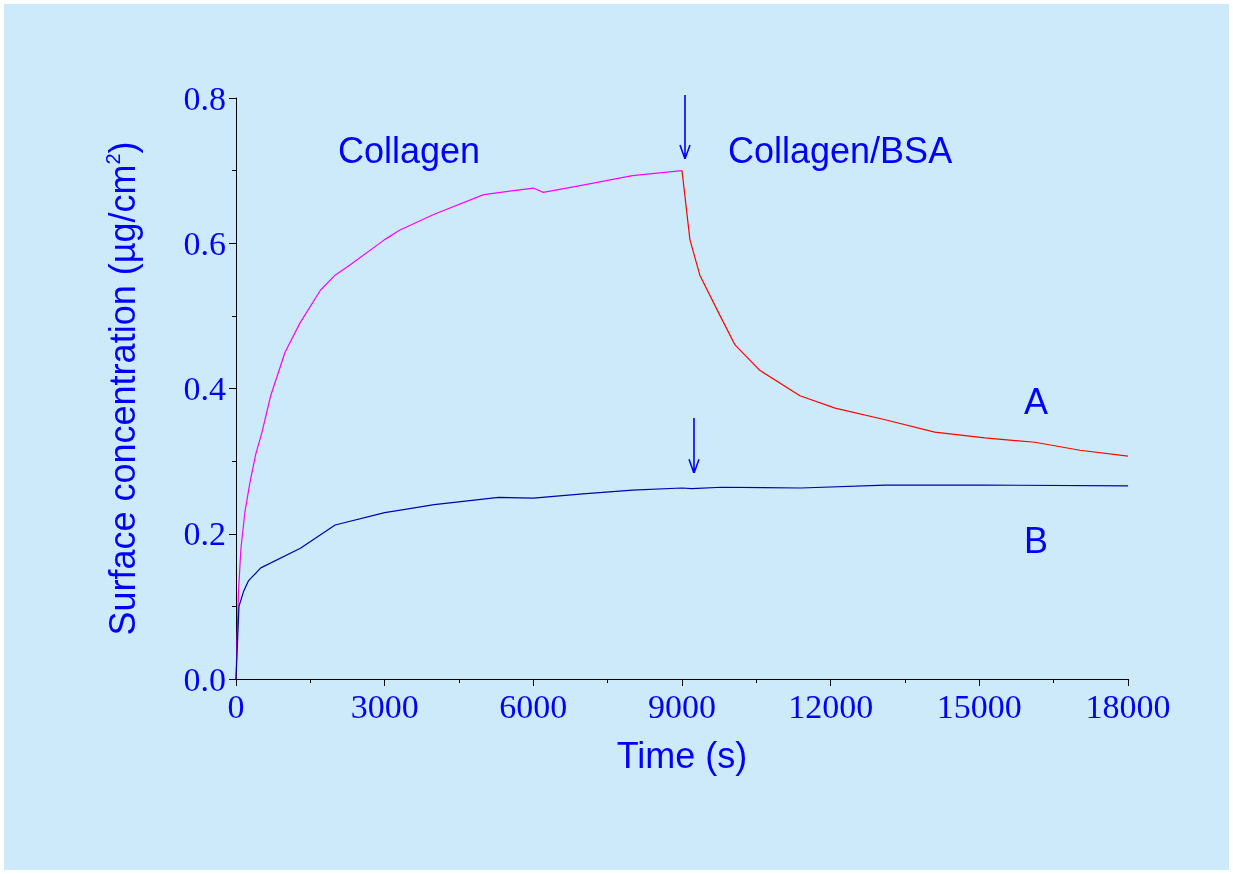 This screenshot has height=874, width=1233. I want to click on x-tick-label: 6000, so click(533, 706).